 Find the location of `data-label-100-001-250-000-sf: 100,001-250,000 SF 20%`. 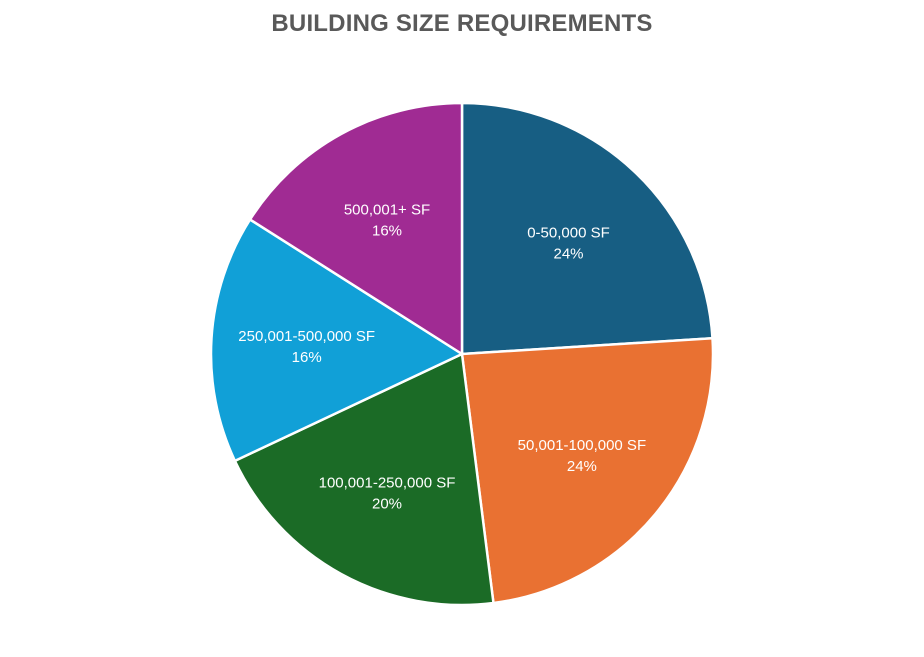

data-label-100-001-250-000-sf: 100,001-250,000 SF 20% is located at coordinates (387, 493).